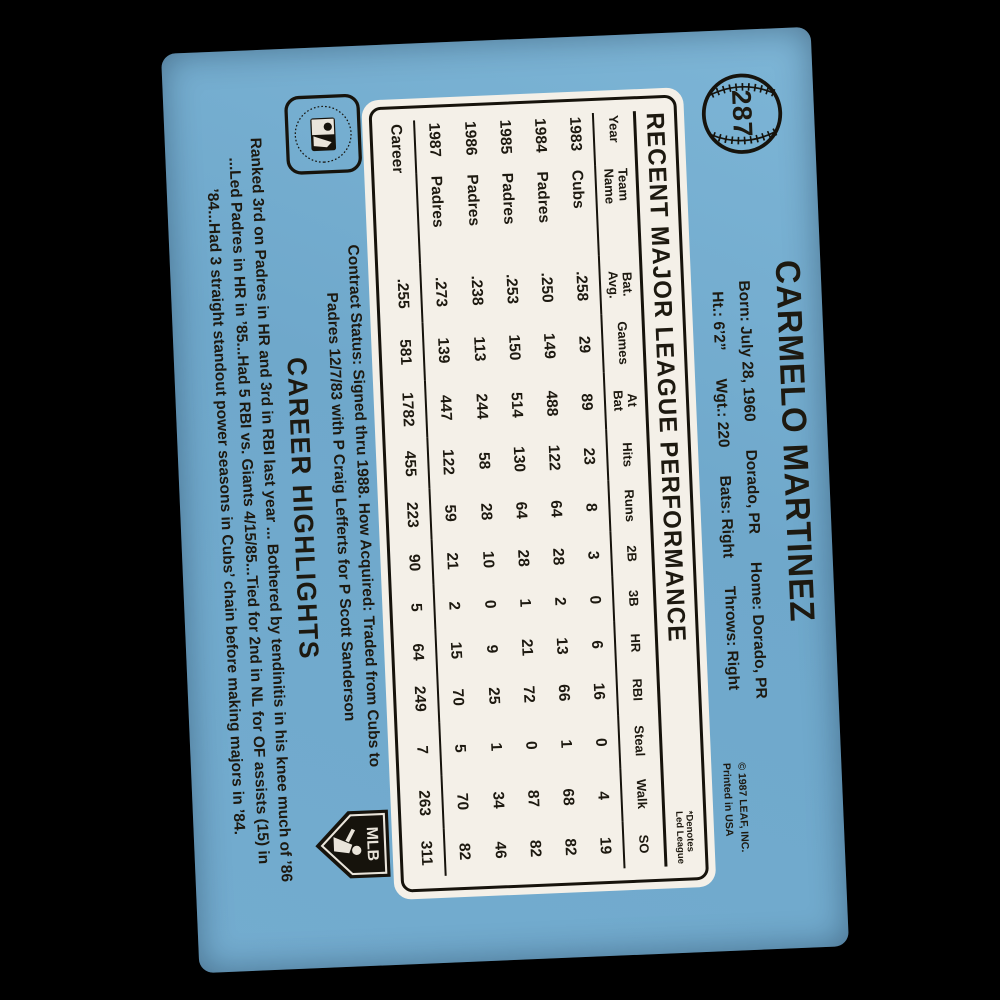 This screenshot has height=1000, width=1000. I want to click on stat-cell: 90, so click(414, 562).